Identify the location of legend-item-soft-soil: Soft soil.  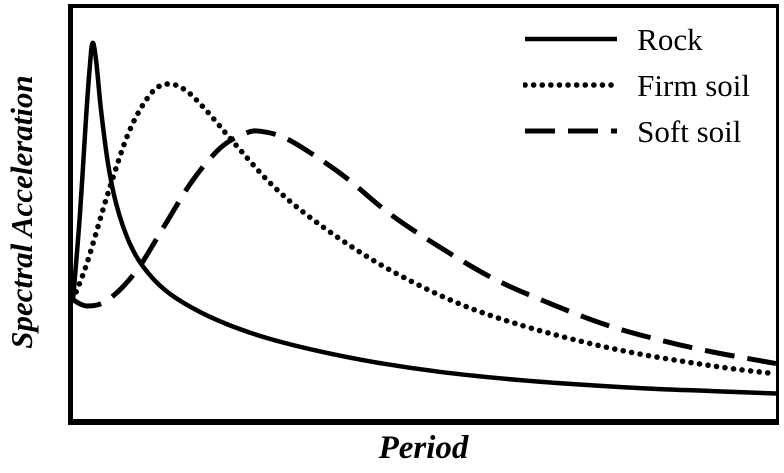
(636, 131).